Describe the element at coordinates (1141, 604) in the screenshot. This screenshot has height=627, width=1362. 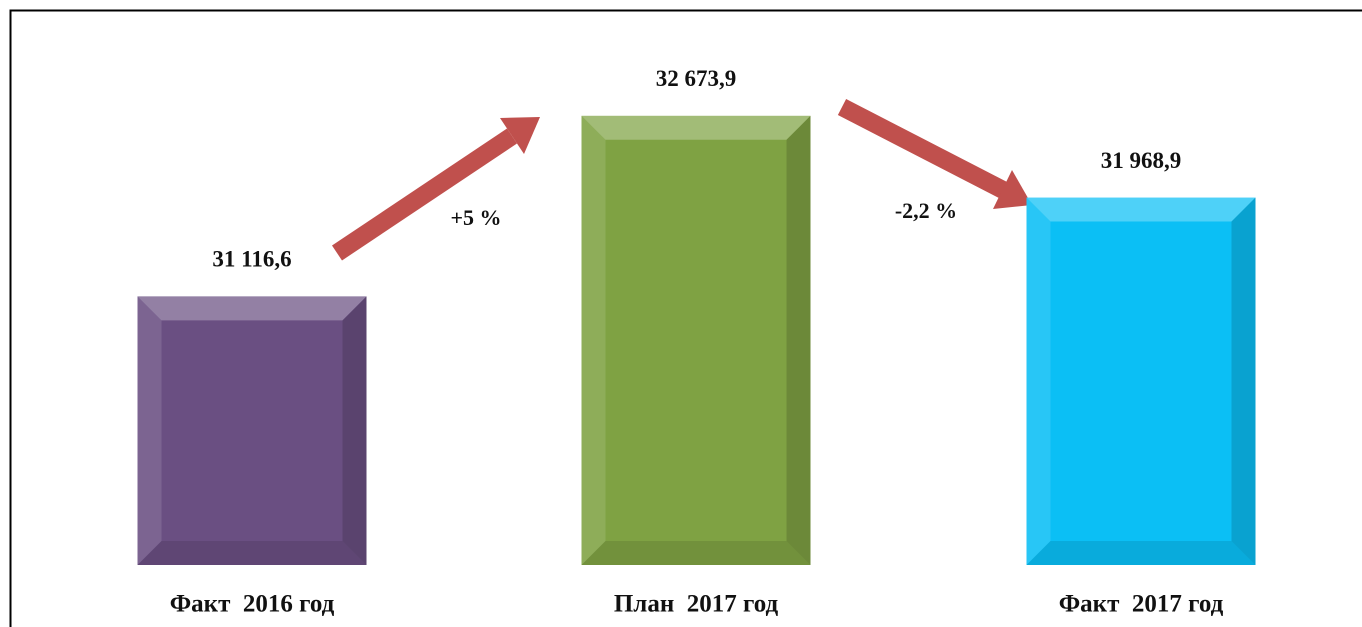
I see `x-tick-label: Факт 2017 год` at that location.